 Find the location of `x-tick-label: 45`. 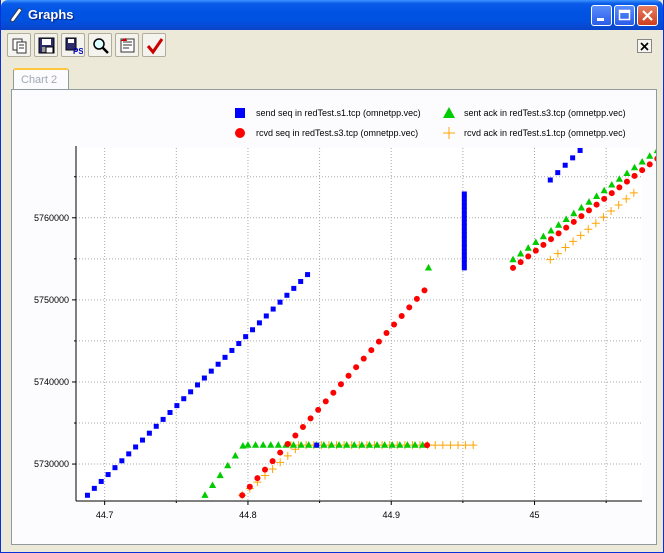

x-tick-label: 45 is located at coordinates (535, 515).